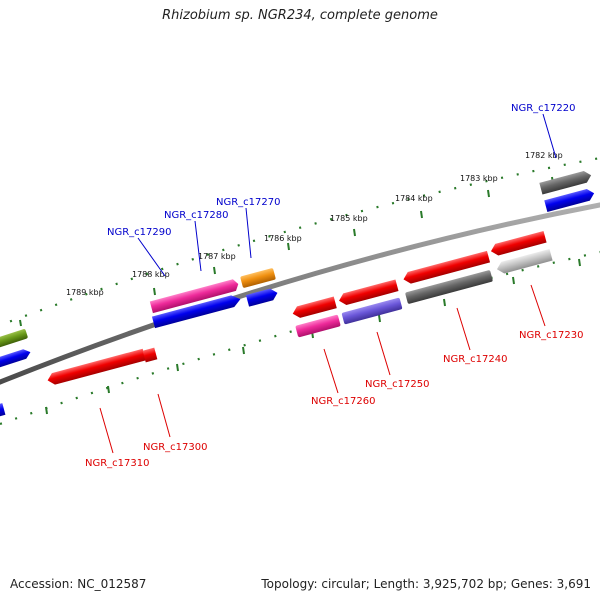 The height and width of the screenshot is (600, 600). Describe the element at coordinates (475, 359) in the screenshot. I see `gene-label-ngr-c17240: NGR_c17240` at that location.